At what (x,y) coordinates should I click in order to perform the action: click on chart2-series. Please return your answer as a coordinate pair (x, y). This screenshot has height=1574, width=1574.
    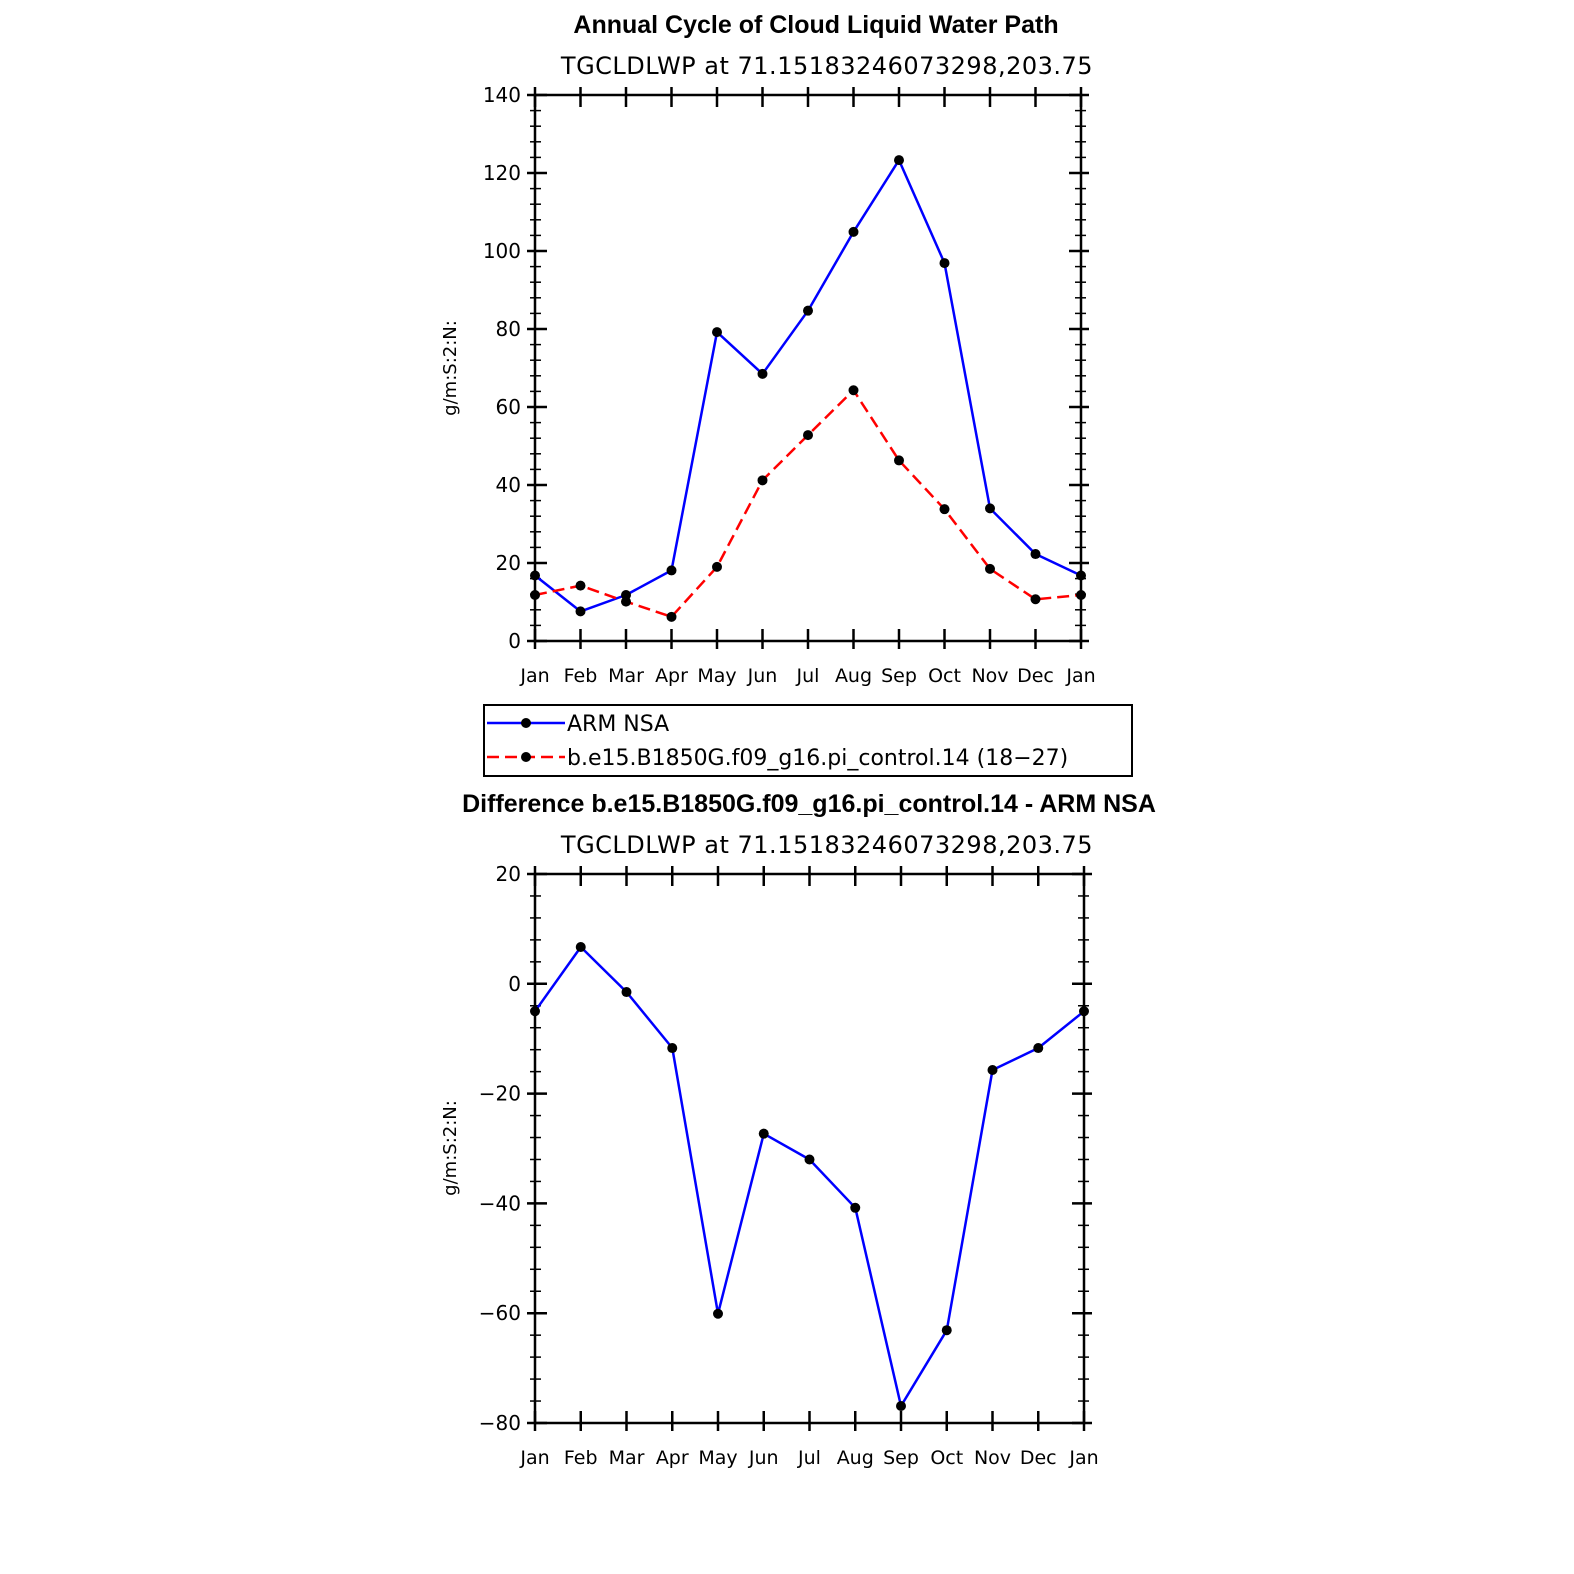
    Looking at the image, I should click on (809, 1176).